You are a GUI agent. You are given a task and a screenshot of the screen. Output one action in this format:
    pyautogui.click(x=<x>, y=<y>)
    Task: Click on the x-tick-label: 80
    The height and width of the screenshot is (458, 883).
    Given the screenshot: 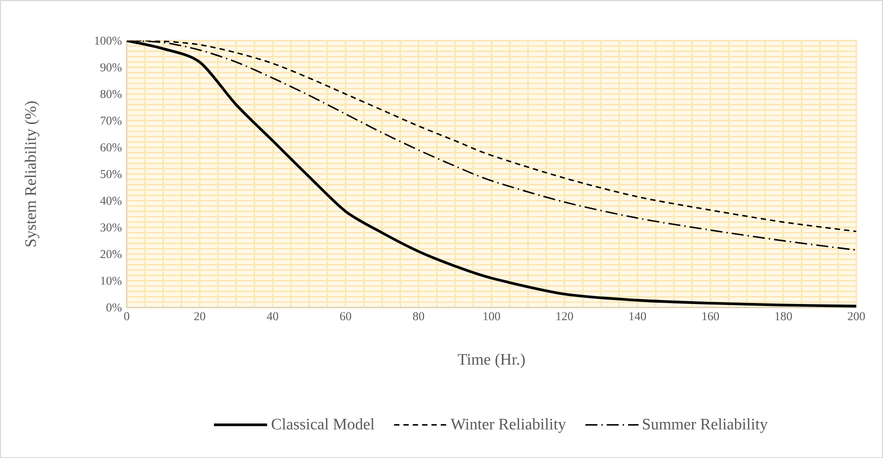 What is the action you would take?
    pyautogui.click(x=418, y=316)
    